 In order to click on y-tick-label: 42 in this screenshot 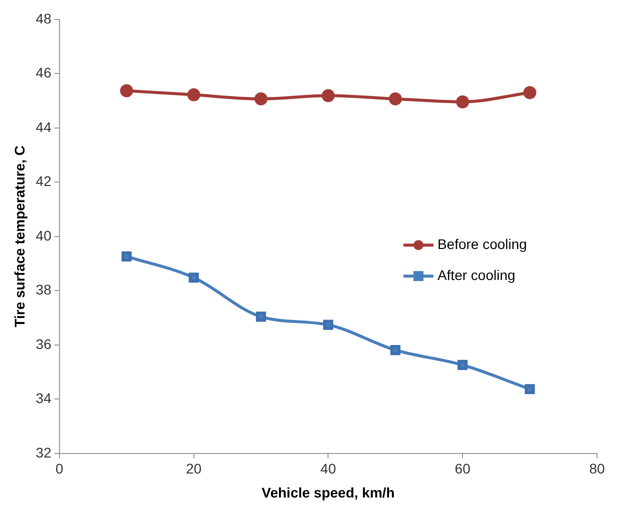, I will do `click(44, 181)`.